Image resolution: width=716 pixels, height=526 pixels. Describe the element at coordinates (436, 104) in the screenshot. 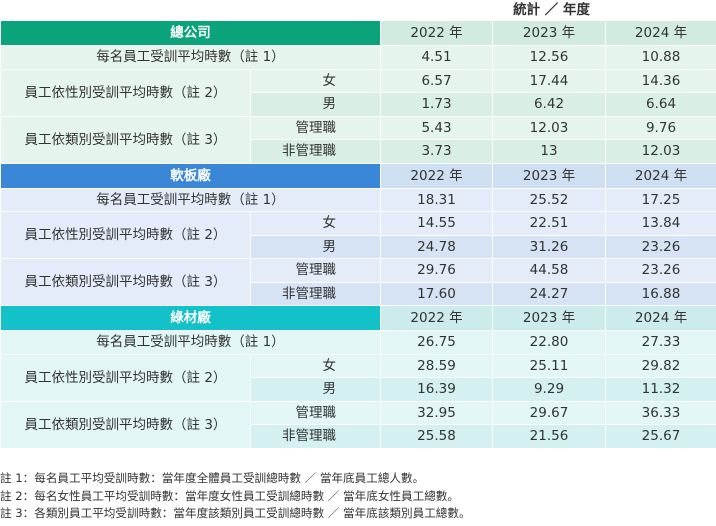

I see `value-cell: 1.73` at that location.